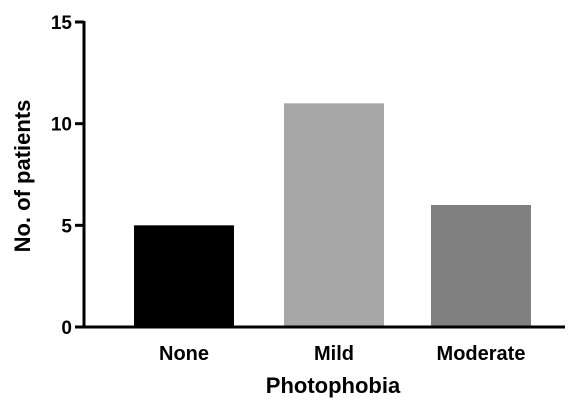 The height and width of the screenshot is (402, 581). Describe the element at coordinates (66, 328) in the screenshot. I see `y-tick-label: 0` at that location.